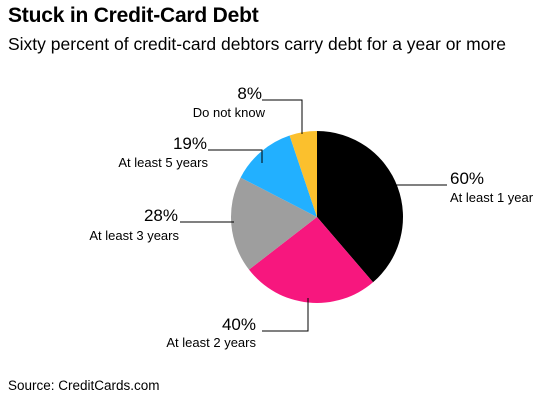  Describe the element at coordinates (84, 385) in the screenshot. I see `chart-source: Source: CreditCards.com` at that location.